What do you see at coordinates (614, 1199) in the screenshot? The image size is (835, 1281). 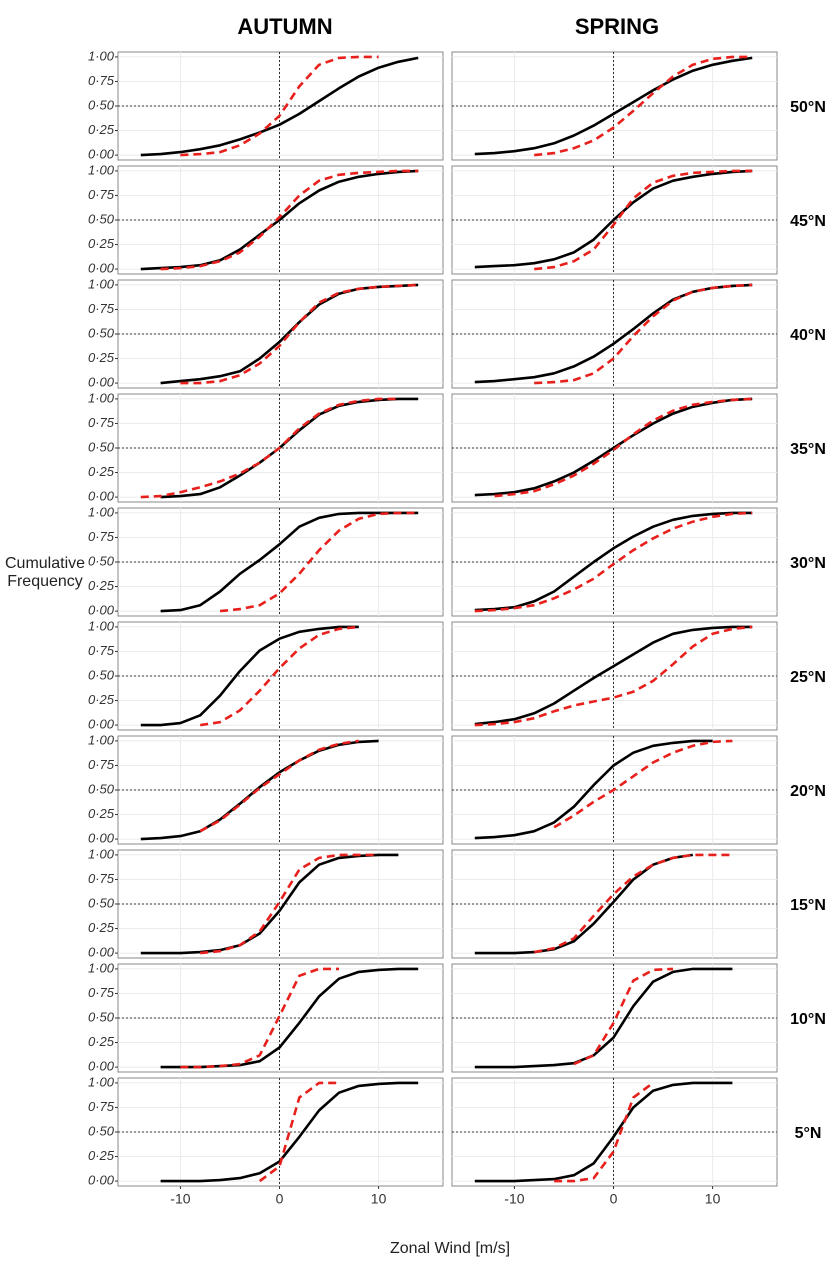 I see `x-tick-label: 0` at bounding box center [614, 1199].